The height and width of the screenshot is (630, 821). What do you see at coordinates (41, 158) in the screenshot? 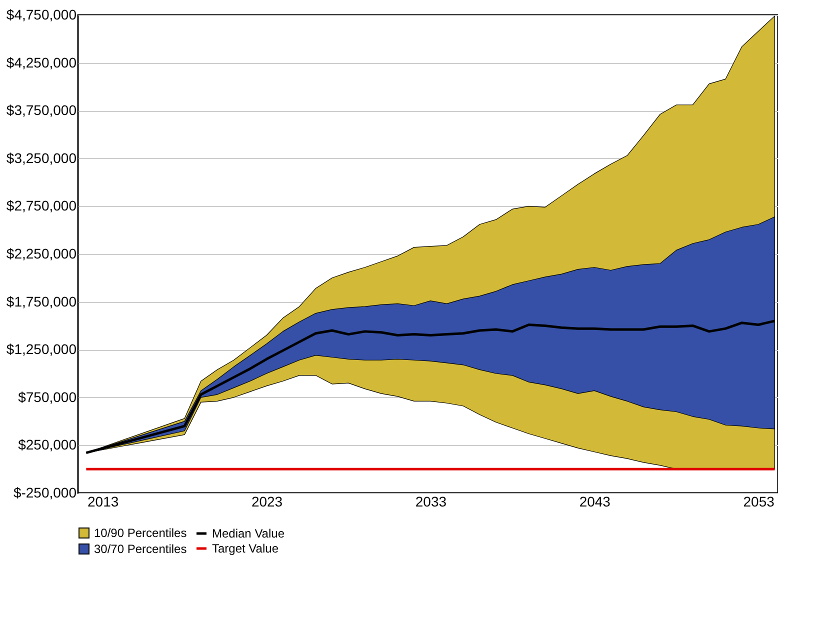
I see `y-tick-label: $3,250,000` at bounding box center [41, 158].